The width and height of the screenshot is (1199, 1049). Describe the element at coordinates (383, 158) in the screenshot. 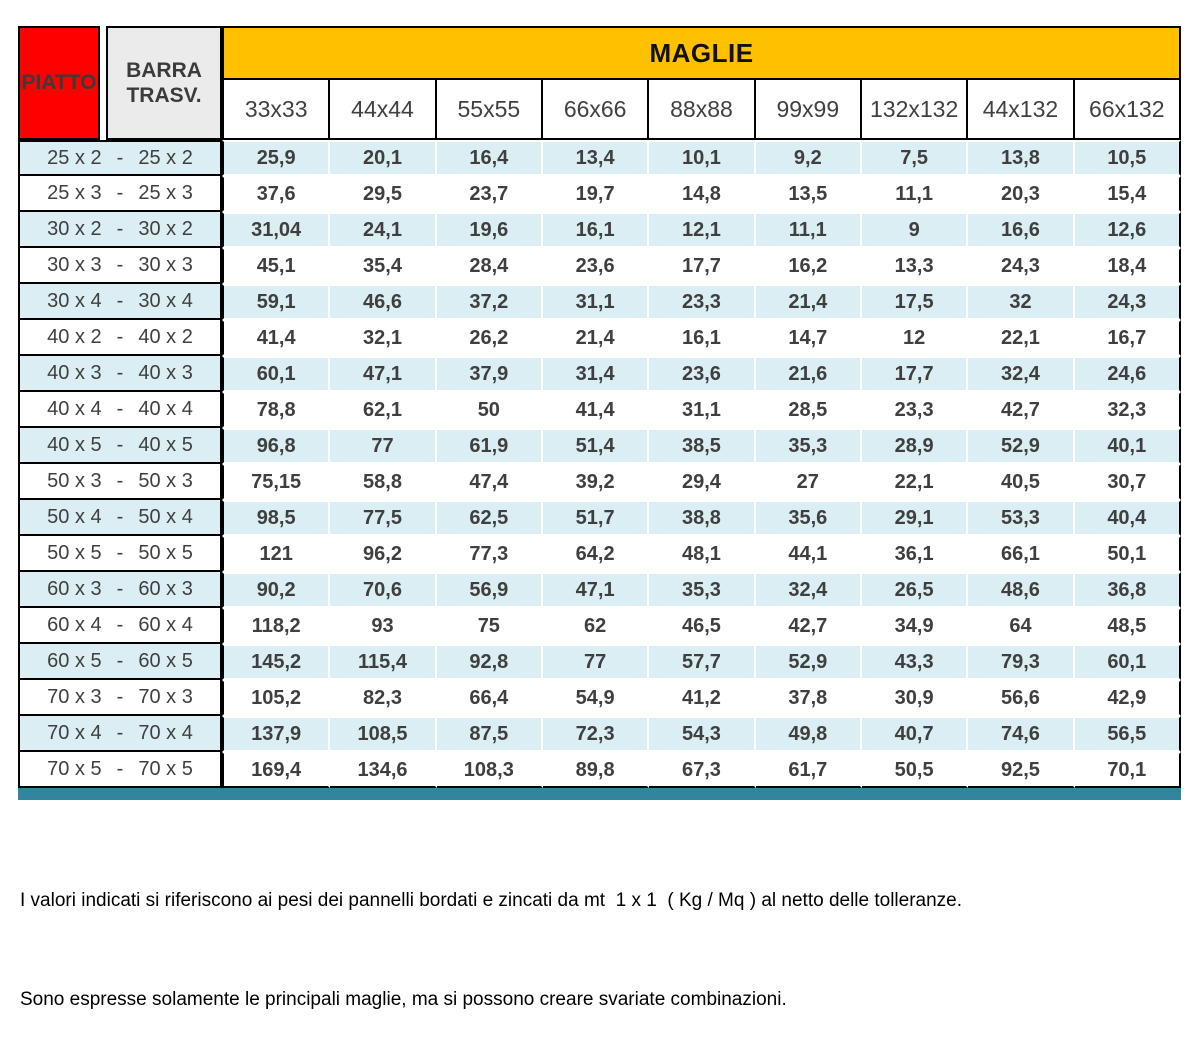

I see `weight-cell: 20,1` at that location.